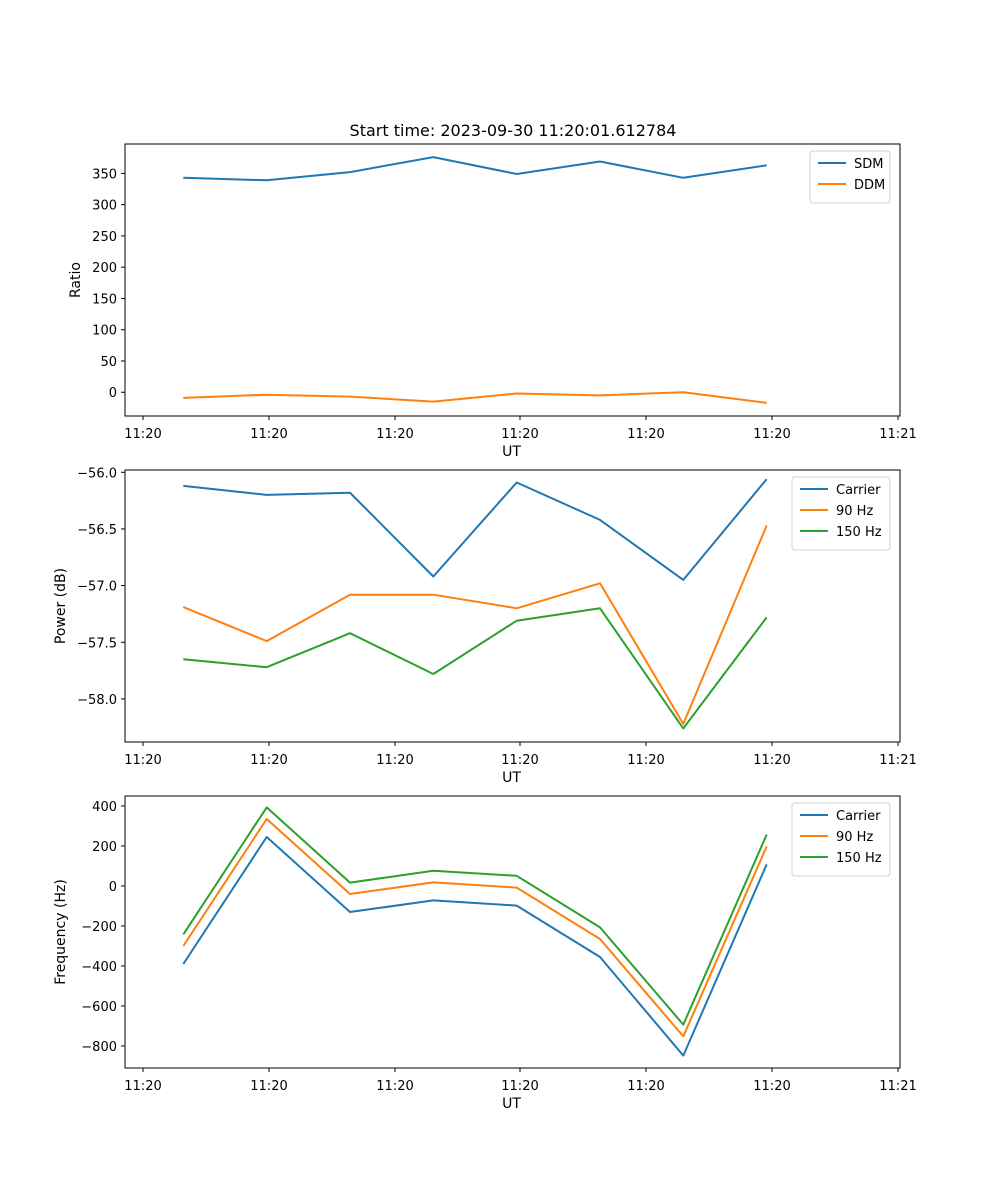 This screenshot has width=1000, height=1200. Describe the element at coordinates (108, 362) in the screenshot. I see `y-tick-label: 50` at that location.